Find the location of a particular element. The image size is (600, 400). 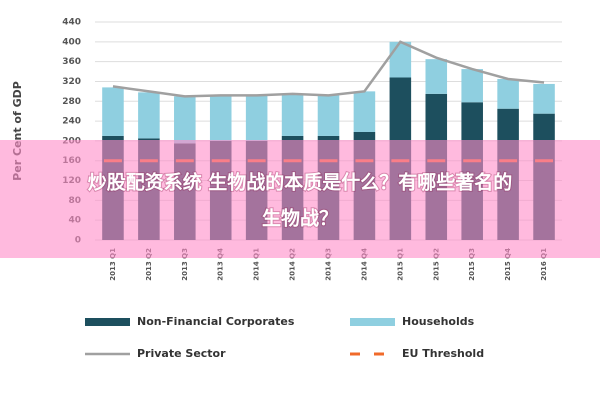

x-tick-label: 2013 Q4 is located at coordinates (221, 264).